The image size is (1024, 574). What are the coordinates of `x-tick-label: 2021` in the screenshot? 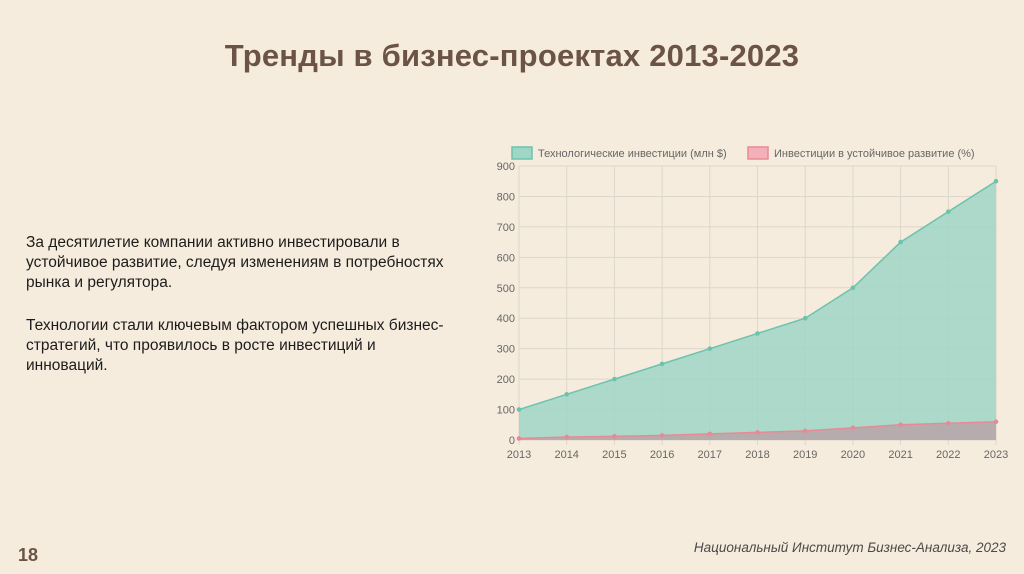 It's located at (900, 455).